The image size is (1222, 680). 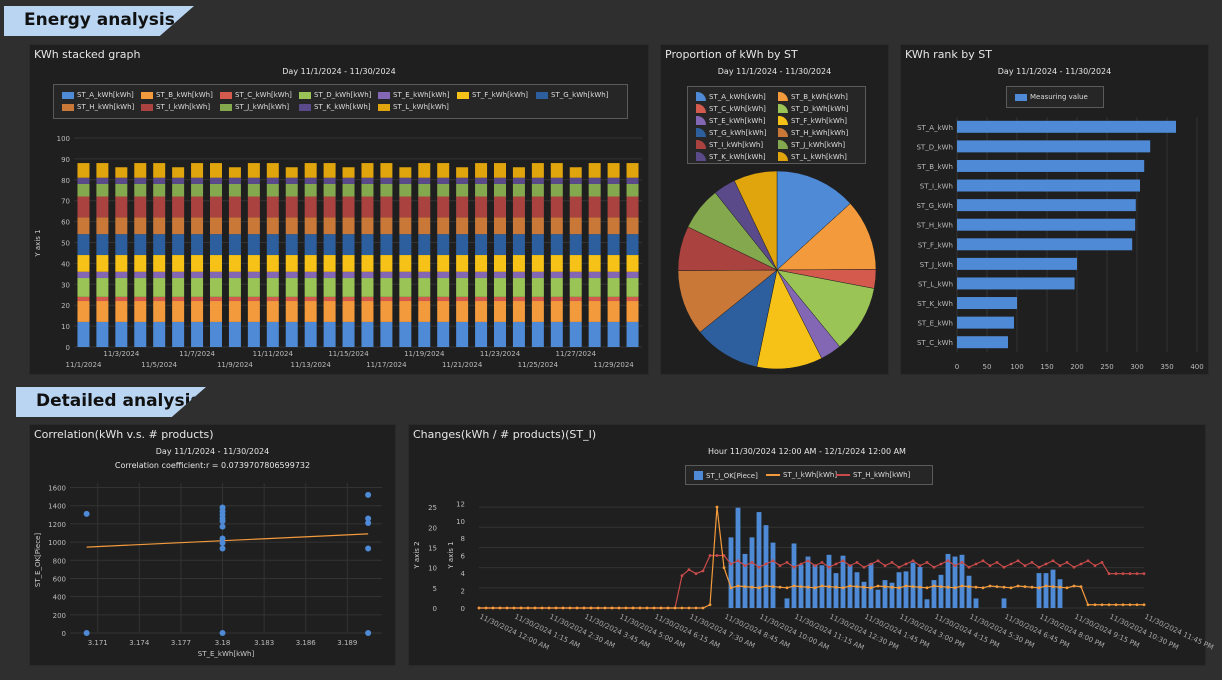 I want to click on scatter-point, so click(x=368, y=518).